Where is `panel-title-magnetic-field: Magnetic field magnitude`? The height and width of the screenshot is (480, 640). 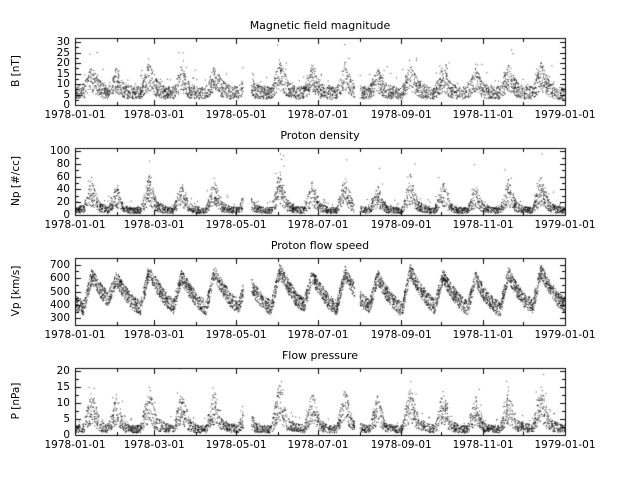
panel-title-magnetic-field: Magnetic field magnitude is located at coordinates (320, 25).